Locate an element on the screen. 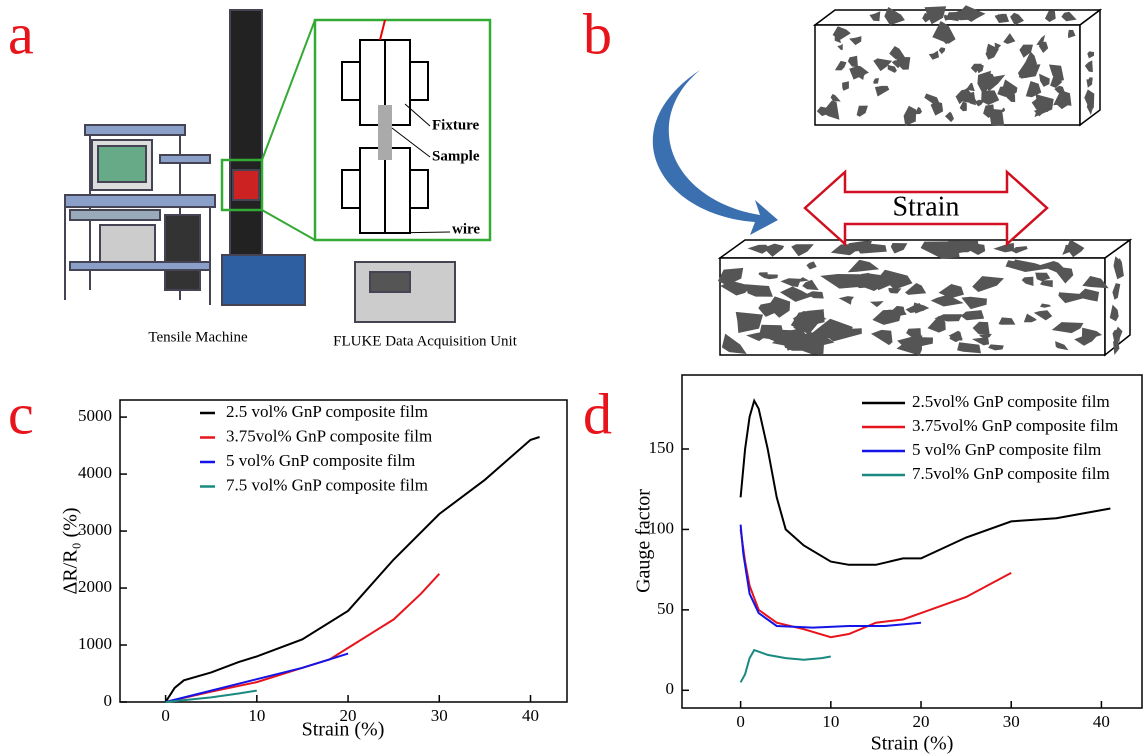 The width and height of the screenshot is (1144, 756). annotation: Sample is located at coordinates (456, 156).